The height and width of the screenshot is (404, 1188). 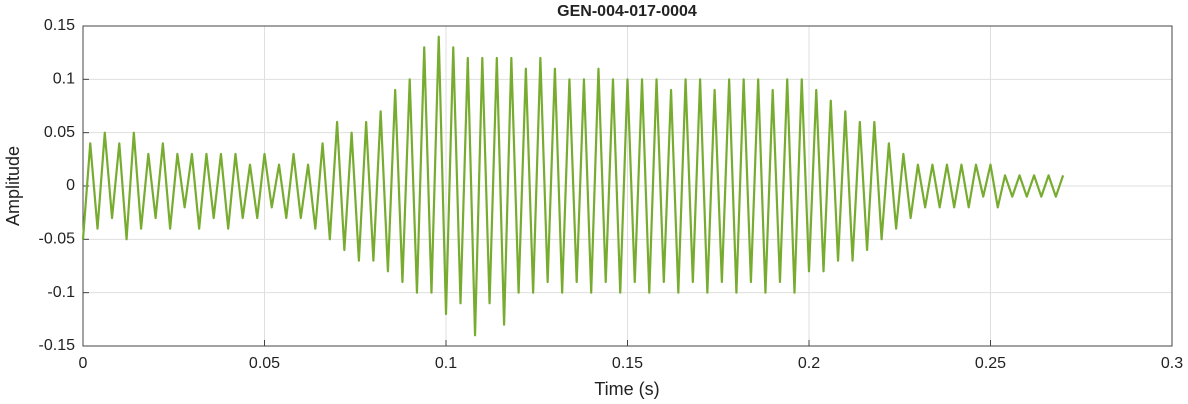 I want to click on y-tick-label: 0, so click(x=70, y=185).